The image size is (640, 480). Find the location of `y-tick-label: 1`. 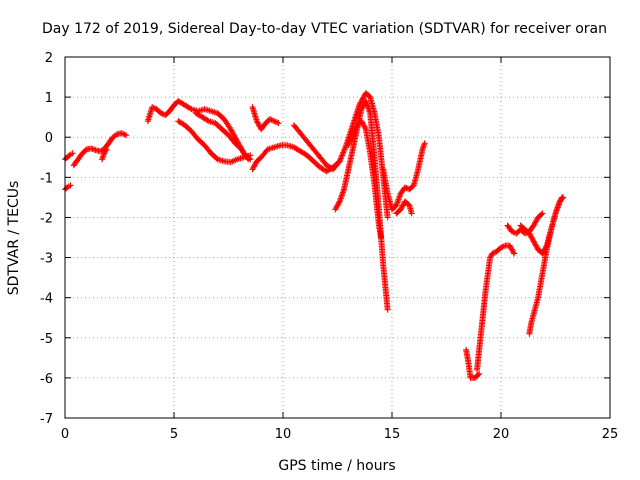

y-tick-label: 1 is located at coordinates (49, 98).